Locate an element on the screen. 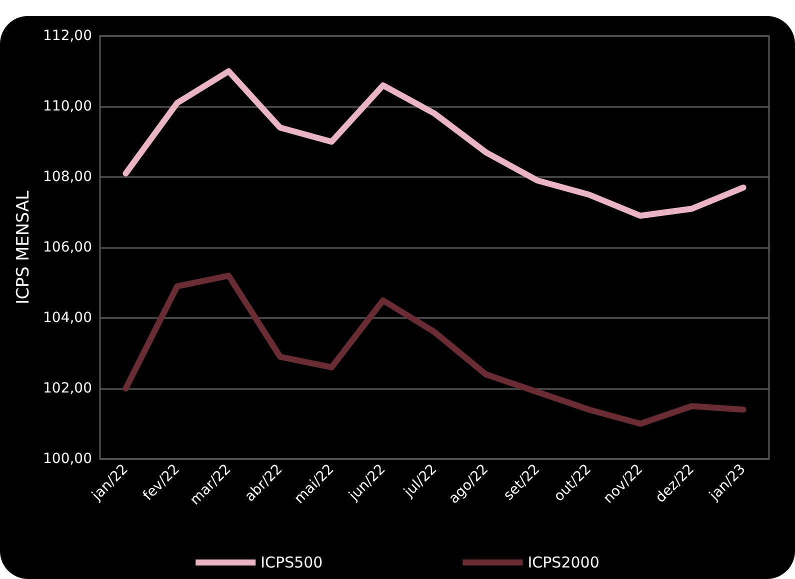  y-tick-label: 106,00 is located at coordinates (67, 248).